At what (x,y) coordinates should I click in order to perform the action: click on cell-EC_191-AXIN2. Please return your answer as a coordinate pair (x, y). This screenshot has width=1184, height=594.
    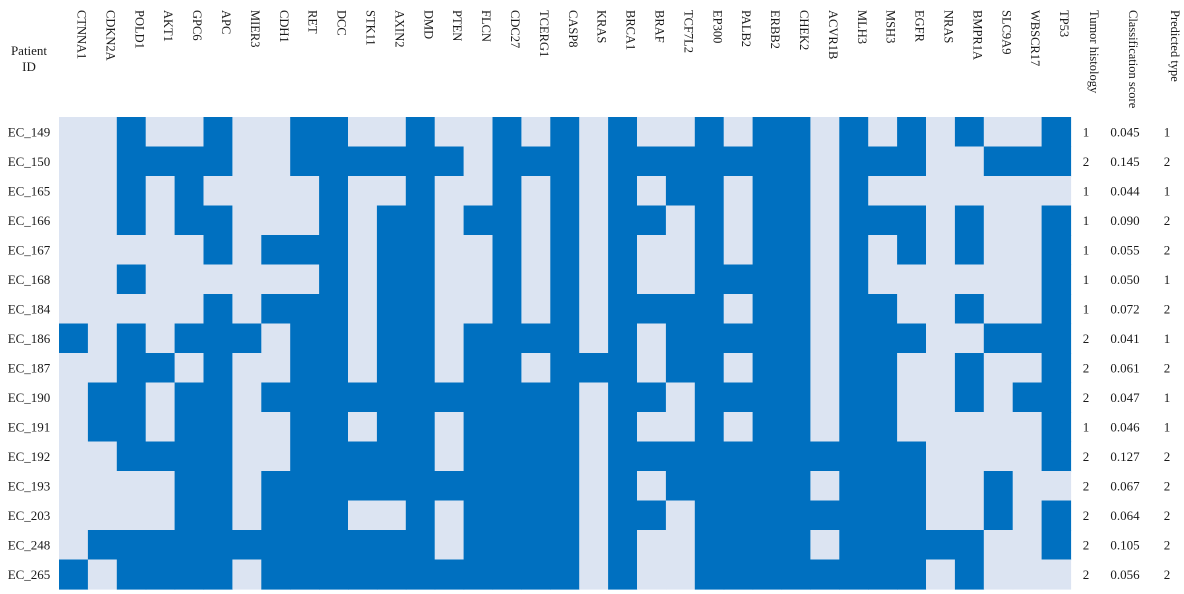
    Looking at the image, I should click on (391, 427).